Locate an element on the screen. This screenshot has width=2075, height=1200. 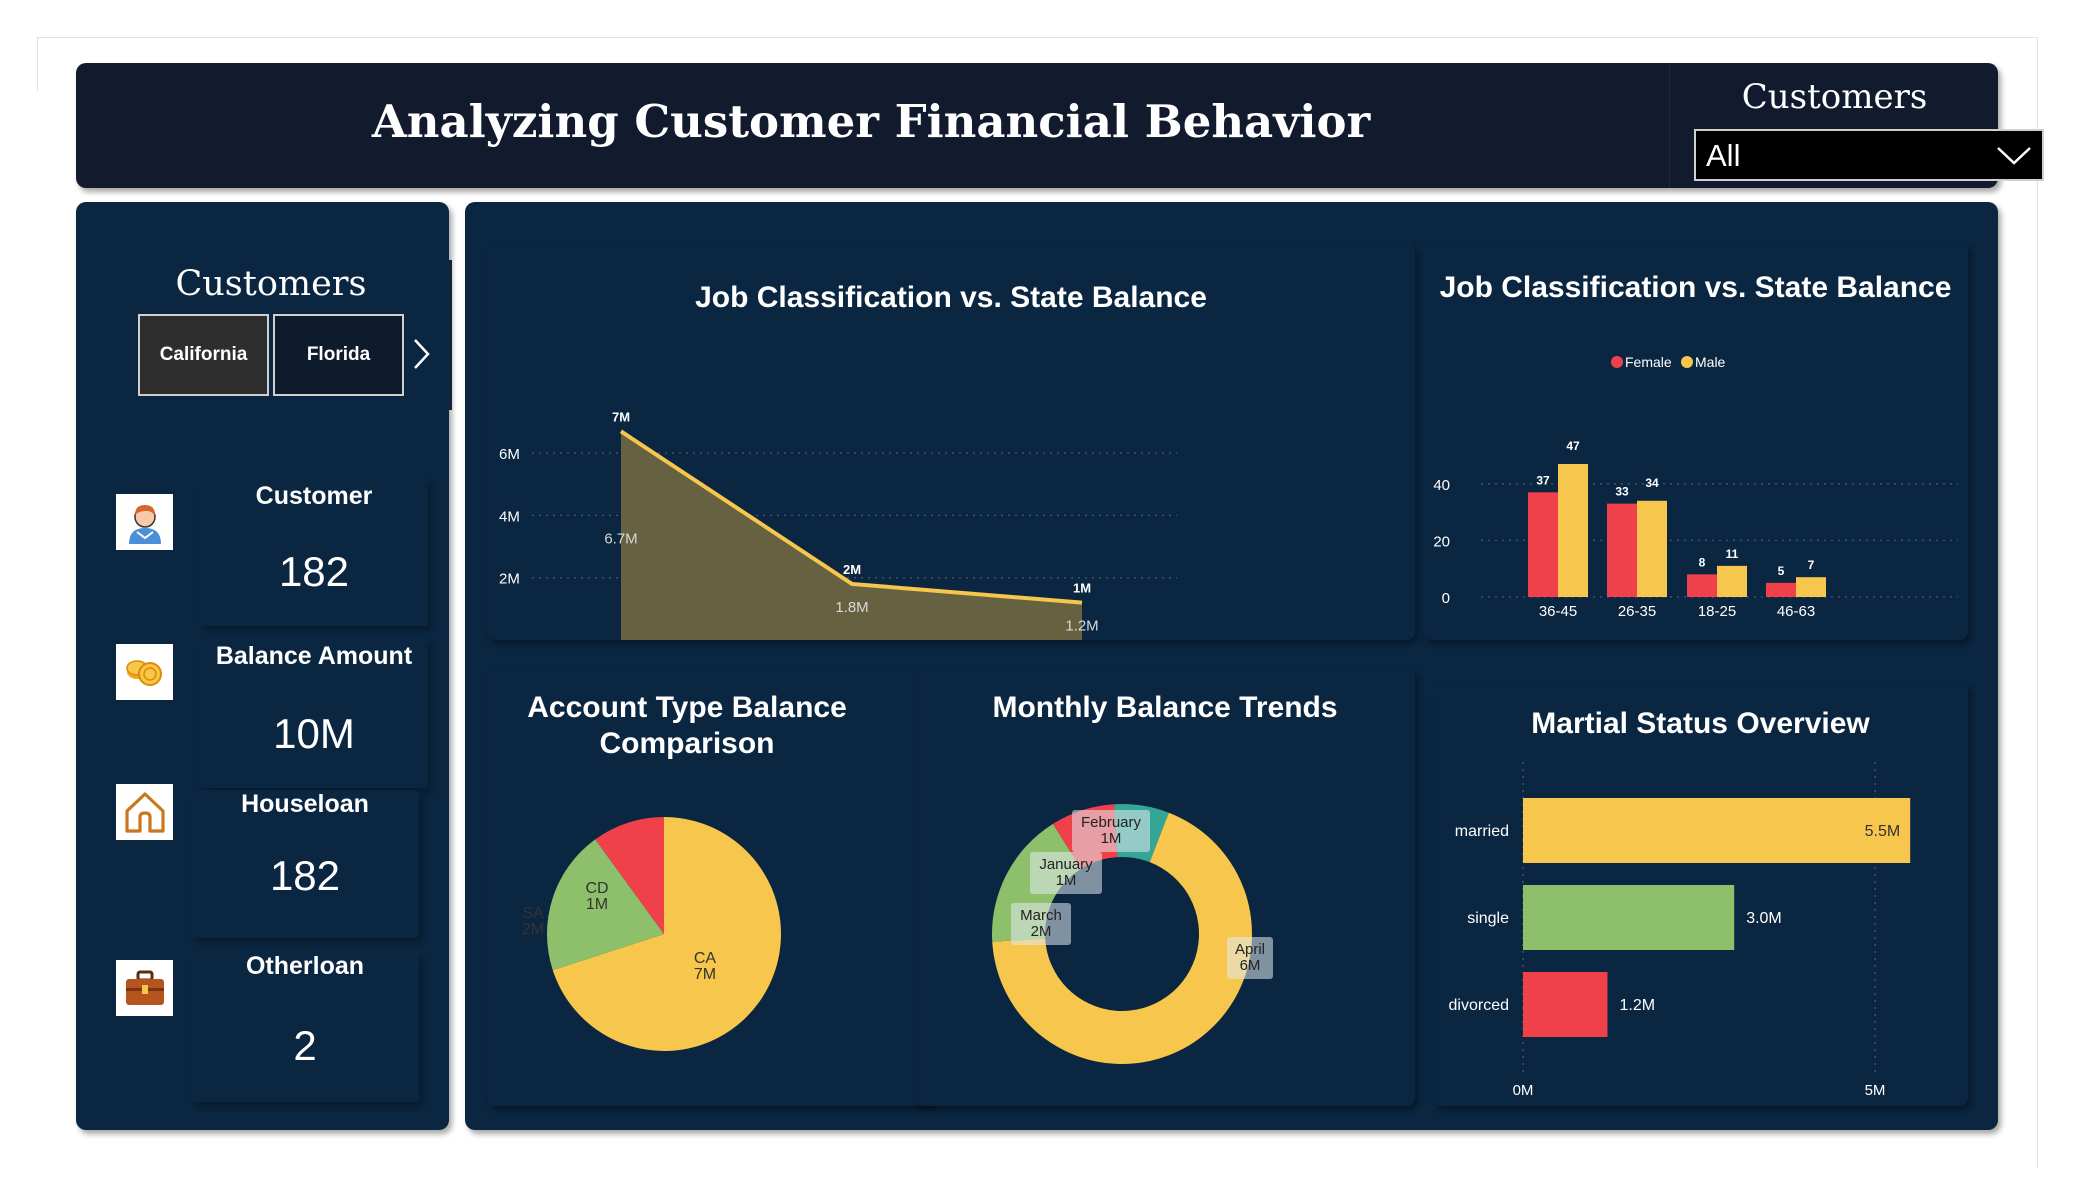
data-label-value: 1.2M is located at coordinates (1081, 626).